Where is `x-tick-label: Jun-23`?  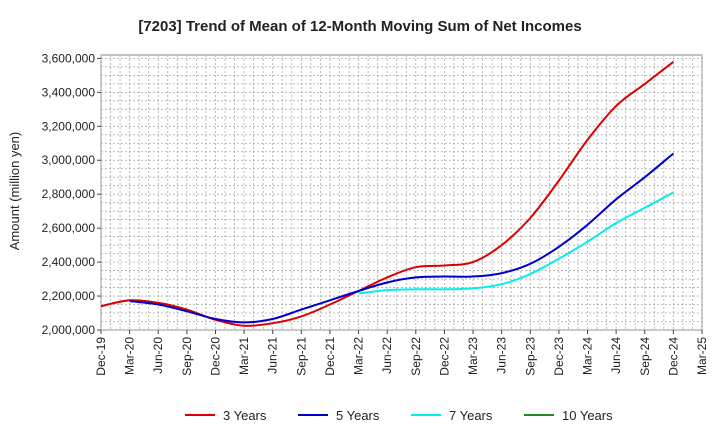 x-tick-label: Jun-23 is located at coordinates (502, 355).